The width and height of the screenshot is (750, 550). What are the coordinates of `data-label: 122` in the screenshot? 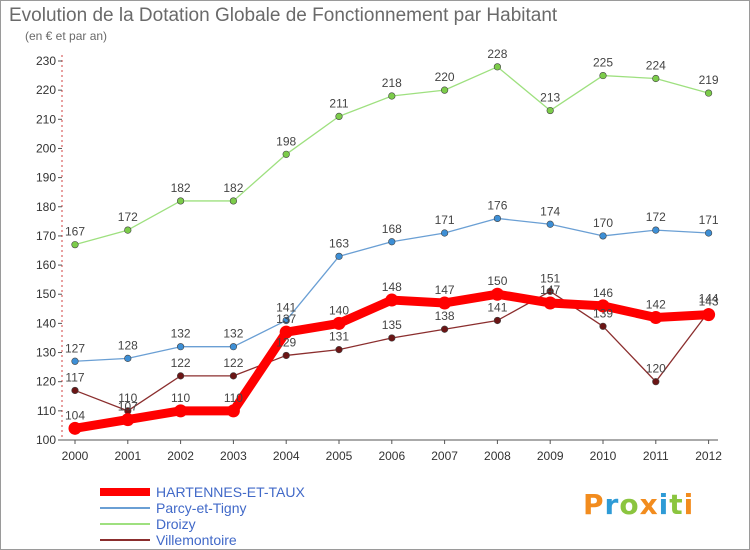 It's located at (233, 363).